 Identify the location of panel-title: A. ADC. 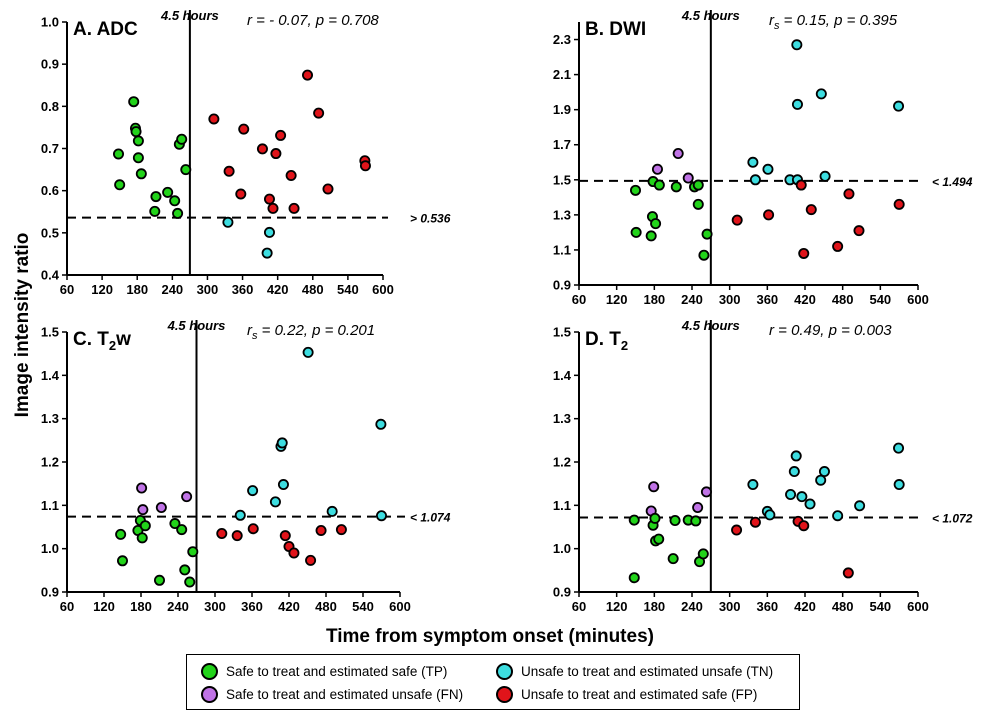
(105, 29).